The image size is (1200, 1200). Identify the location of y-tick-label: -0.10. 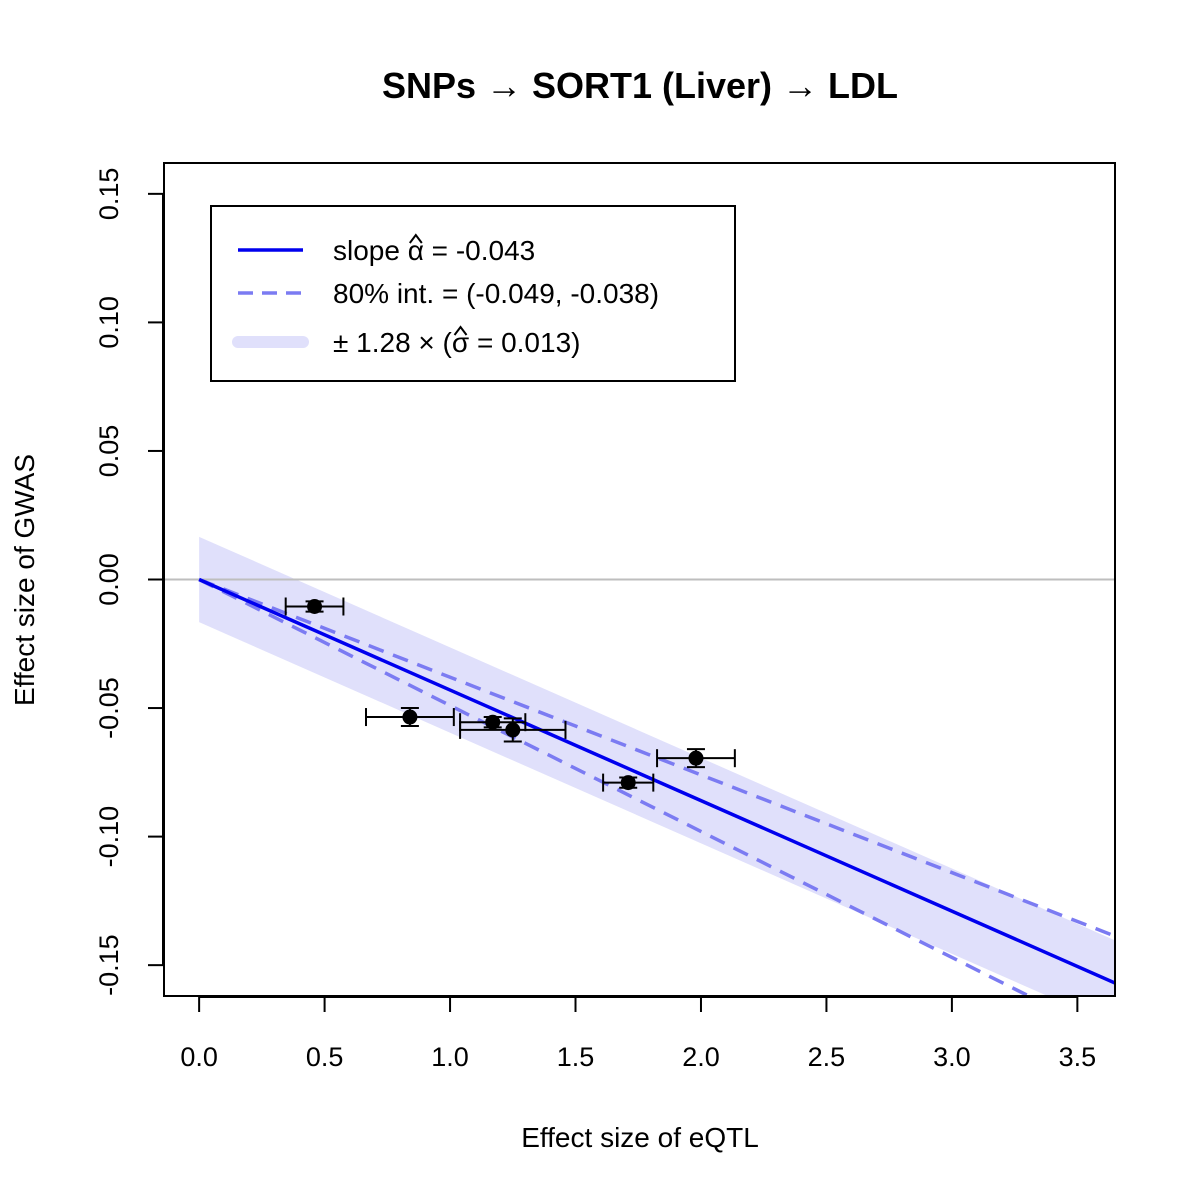
(109, 837).